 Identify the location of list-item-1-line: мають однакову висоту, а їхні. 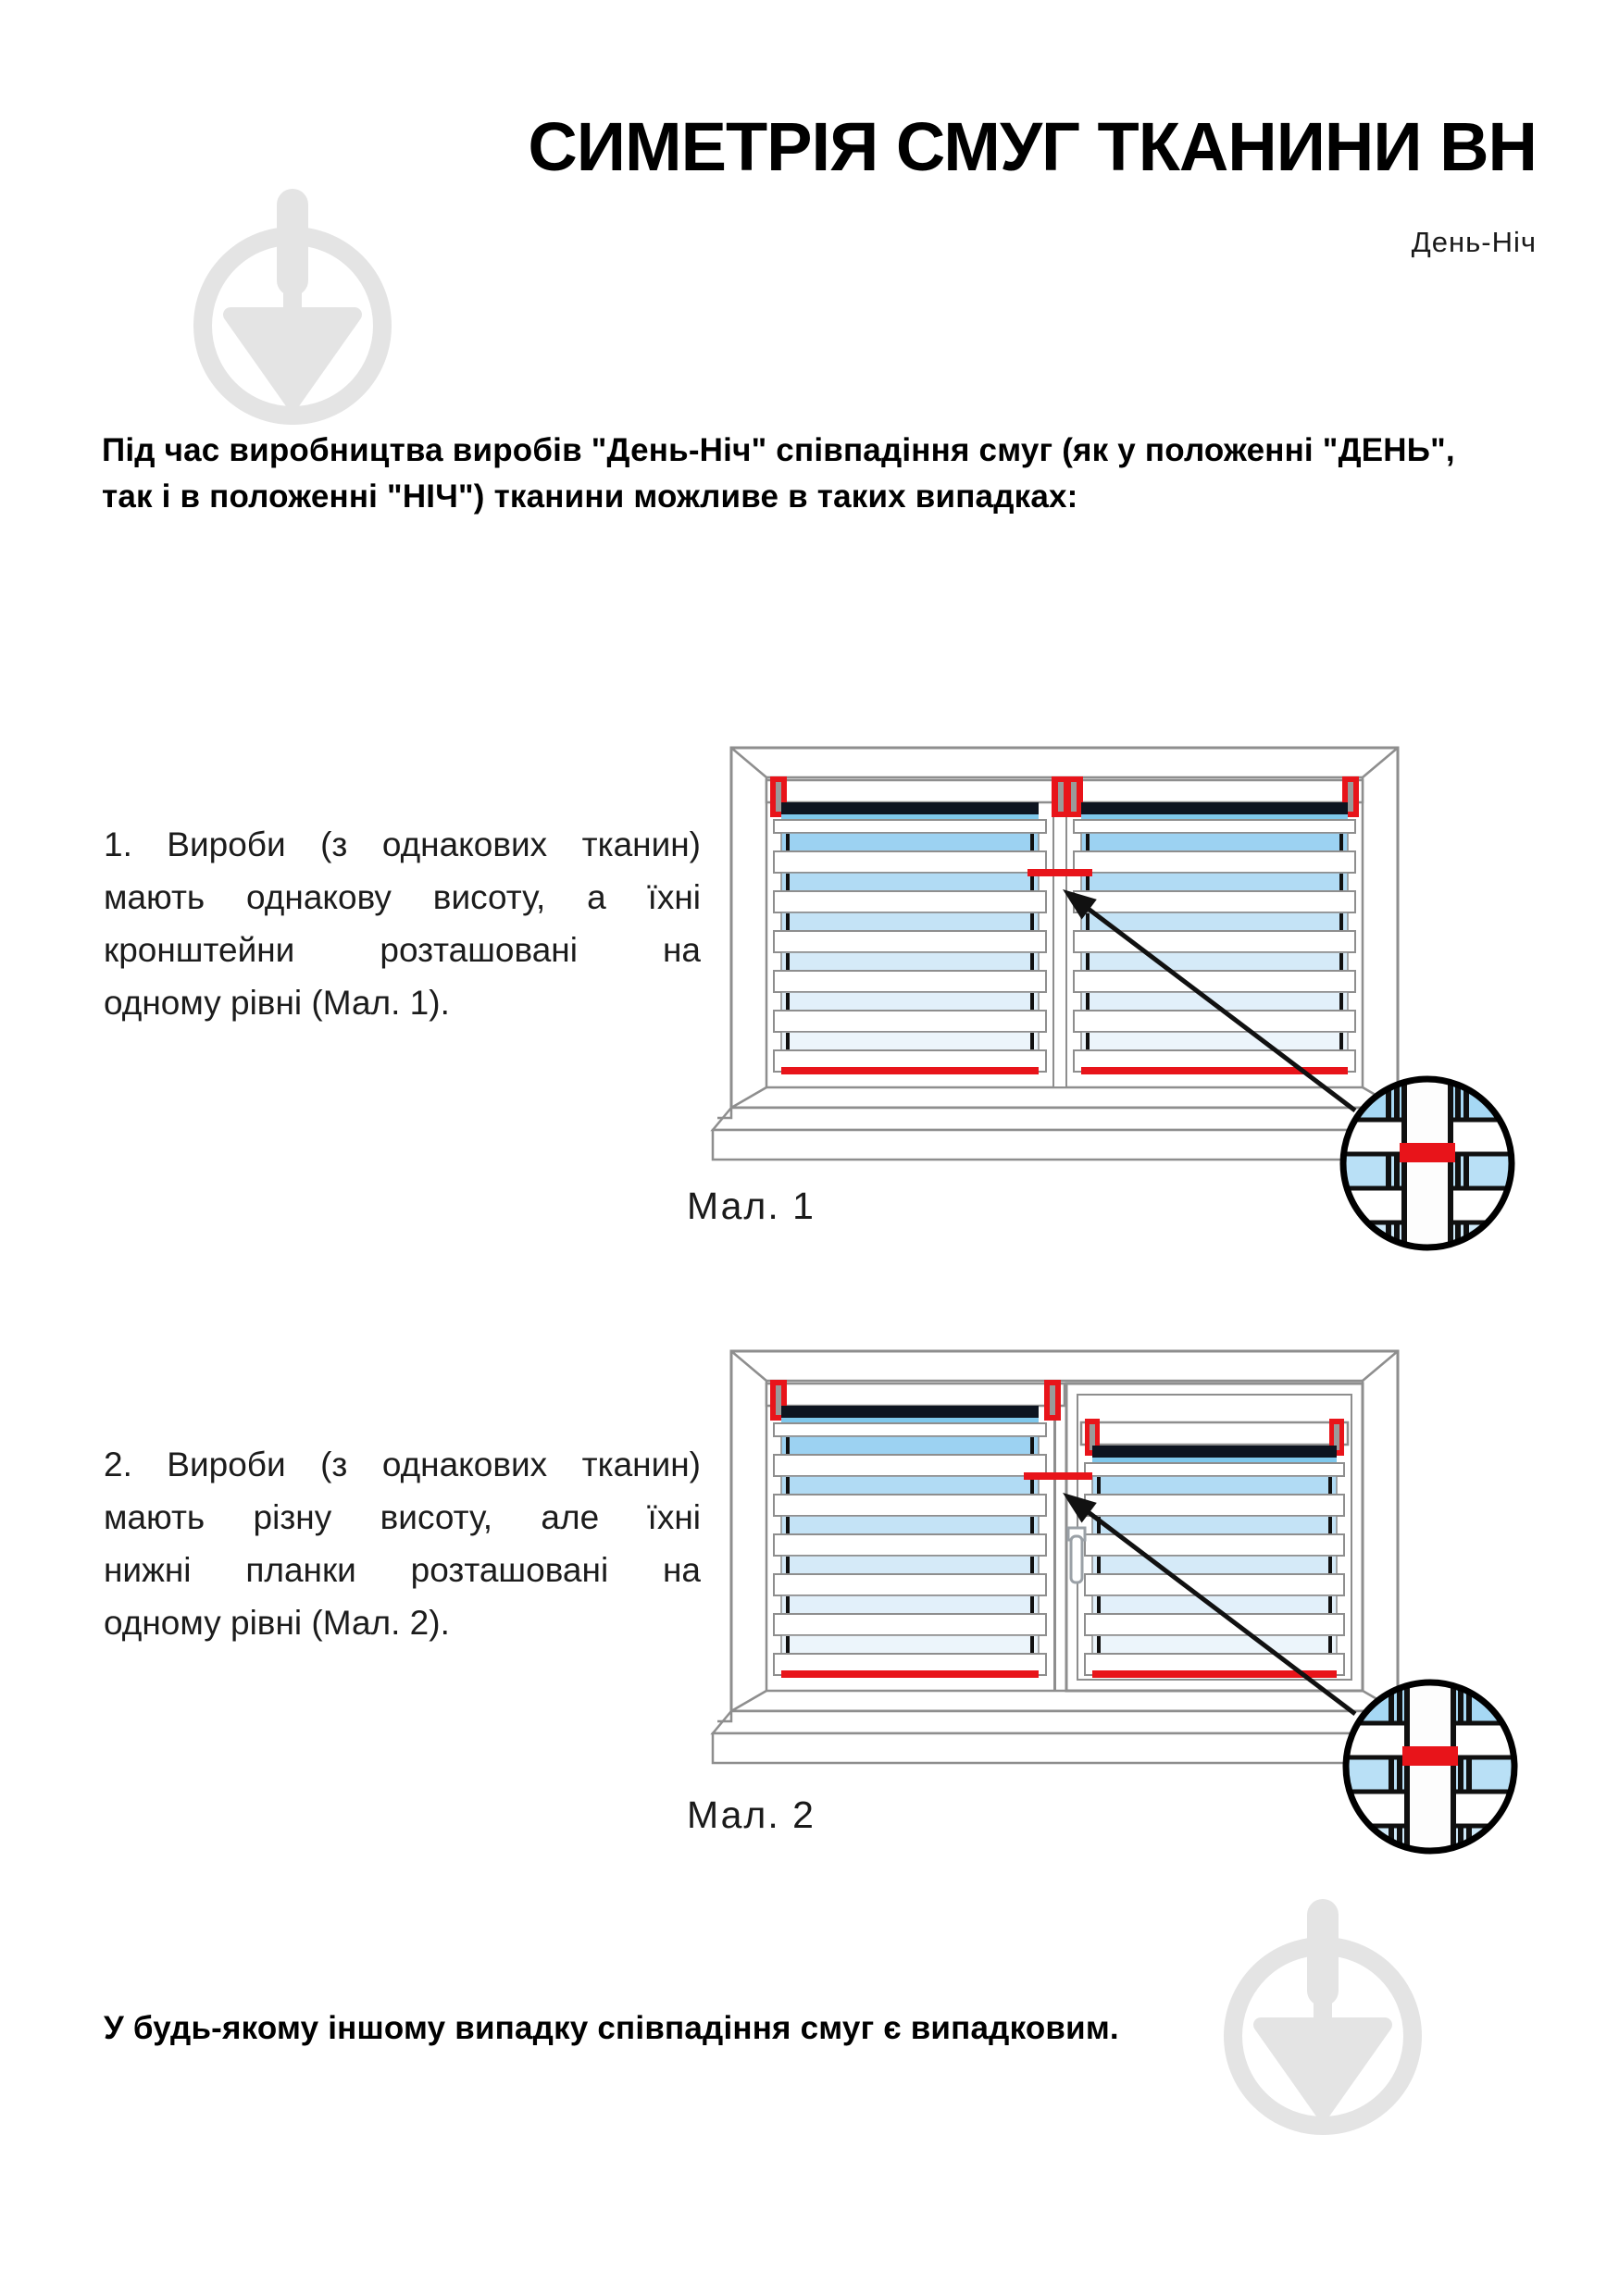
(403, 897).